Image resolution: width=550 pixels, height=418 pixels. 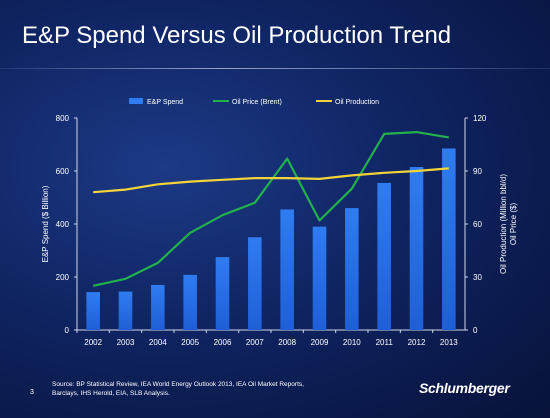 I want to click on bar-ep-spend-2013, so click(x=449, y=239).